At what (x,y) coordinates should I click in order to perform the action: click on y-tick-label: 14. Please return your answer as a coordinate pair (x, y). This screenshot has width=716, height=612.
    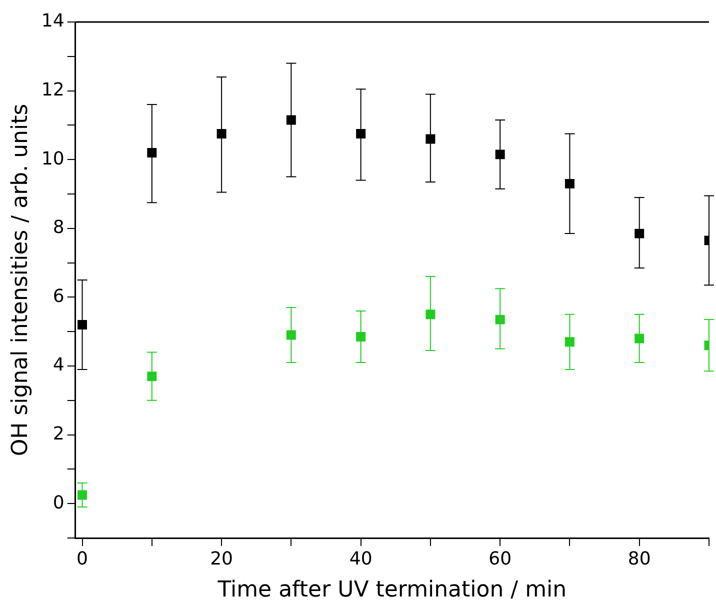
    Looking at the image, I should click on (52, 21).